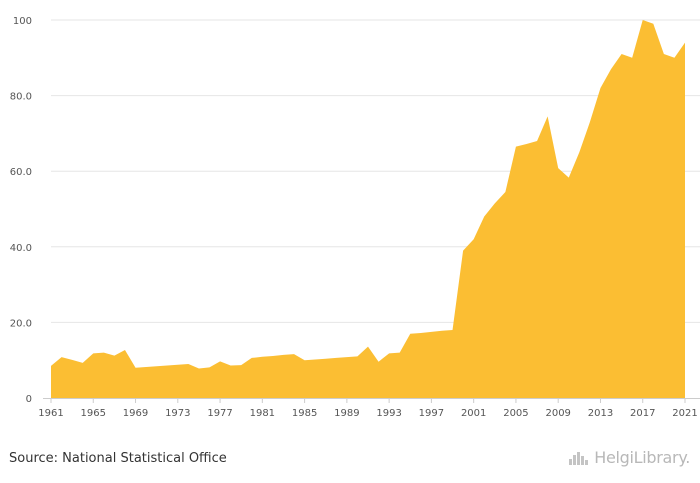 This screenshot has height=483, width=700. What do you see at coordinates (262, 413) in the screenshot?
I see `x-tick-label: 1981` at bounding box center [262, 413].